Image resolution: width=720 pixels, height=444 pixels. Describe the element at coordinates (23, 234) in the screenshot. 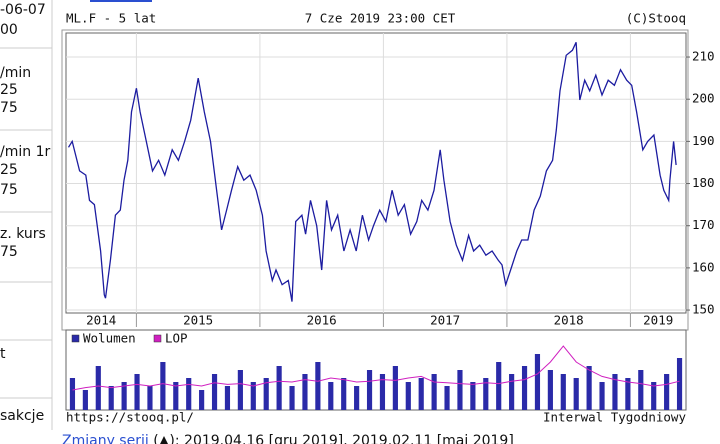

I see `sidebar-text: z. kurs` at that location.